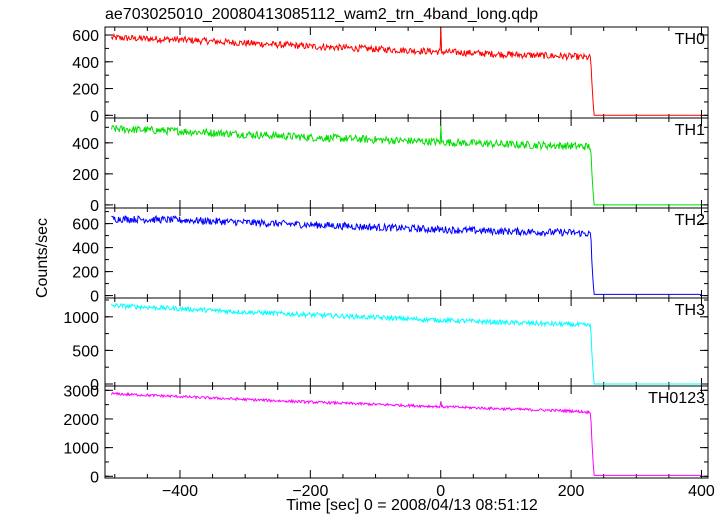  I want to click on y-tick-label: 3000, so click(81, 391).